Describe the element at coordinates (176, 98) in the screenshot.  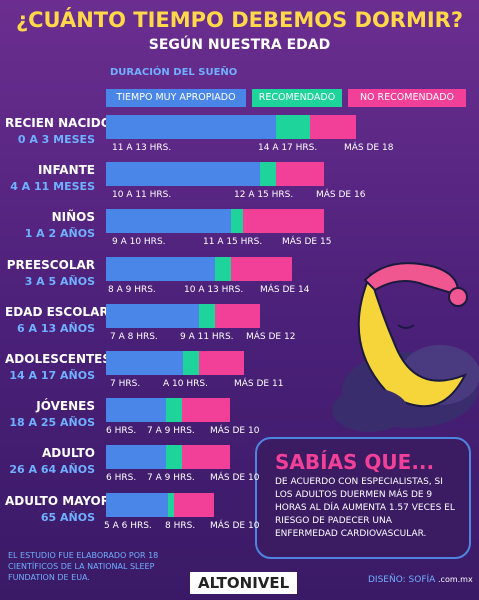
I see `legend-item: TIEMPO MUY APROPIADO` at that location.